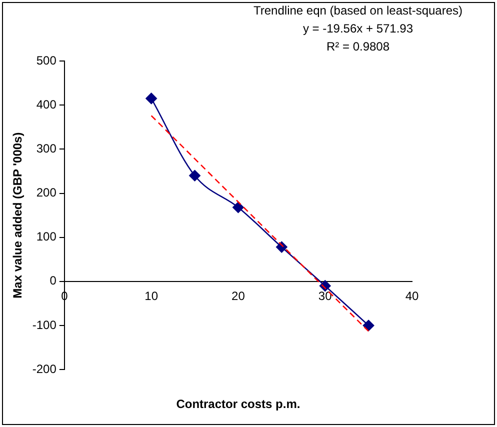 This screenshot has width=497, height=427. Describe the element at coordinates (46, 104) in the screenshot. I see `y-tick-label: 400` at that location.